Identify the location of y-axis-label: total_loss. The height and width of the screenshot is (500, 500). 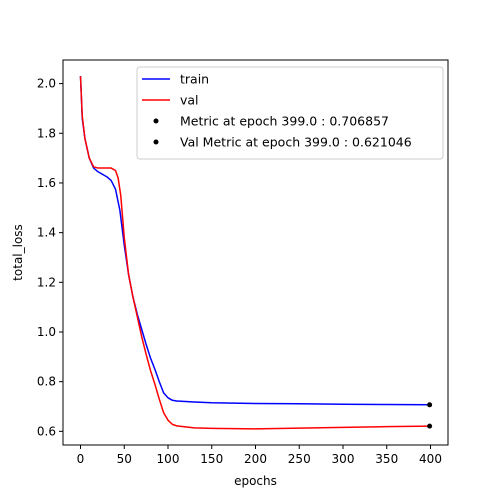
(18, 252).